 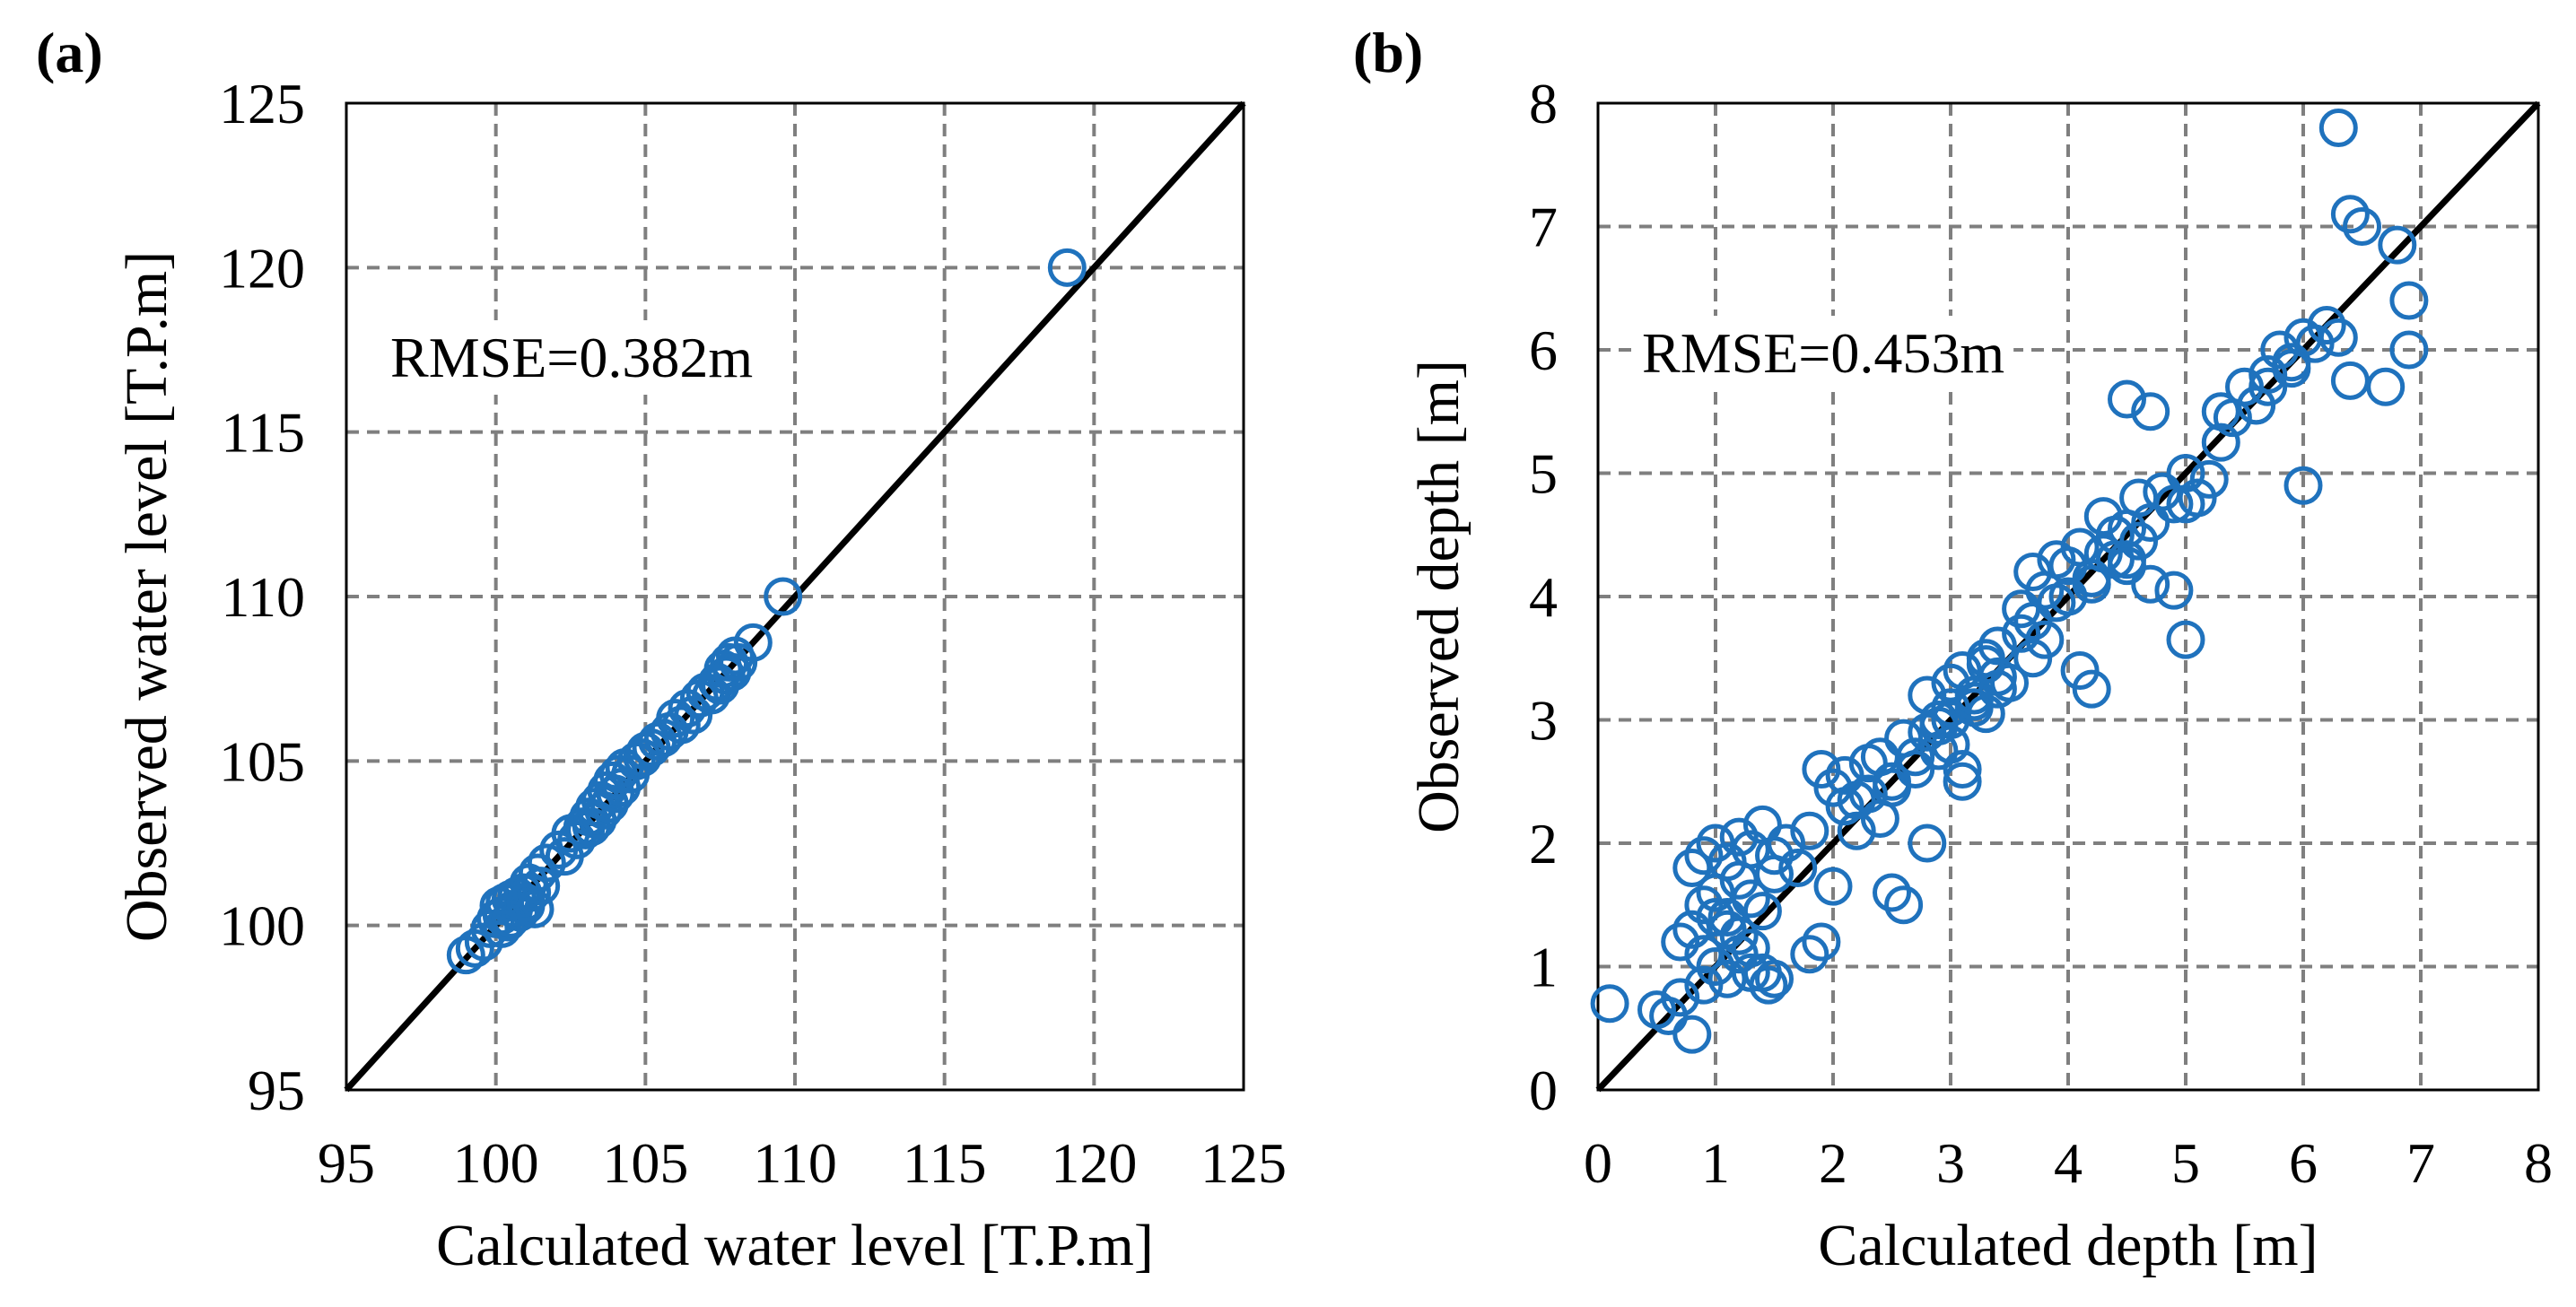 I want to click on y-tick-label: 0, so click(x=1543, y=1090).